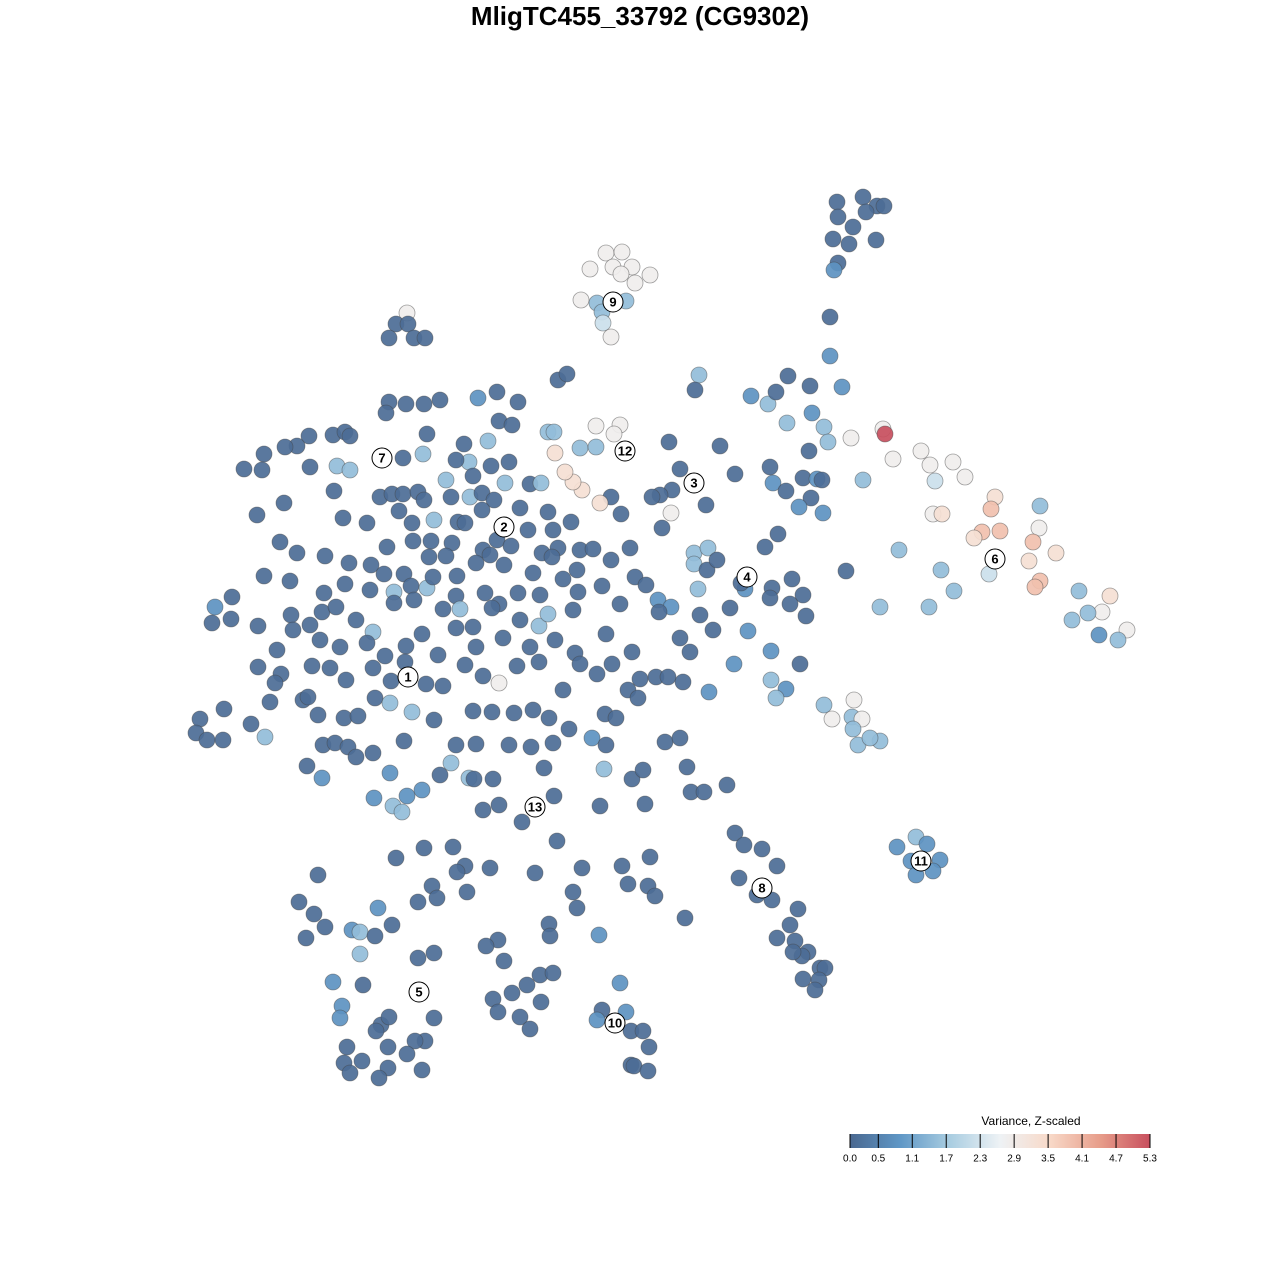 This screenshot has width=1280, height=1280. I want to click on colorbar-tick-label: 0.0, so click(850, 1159).